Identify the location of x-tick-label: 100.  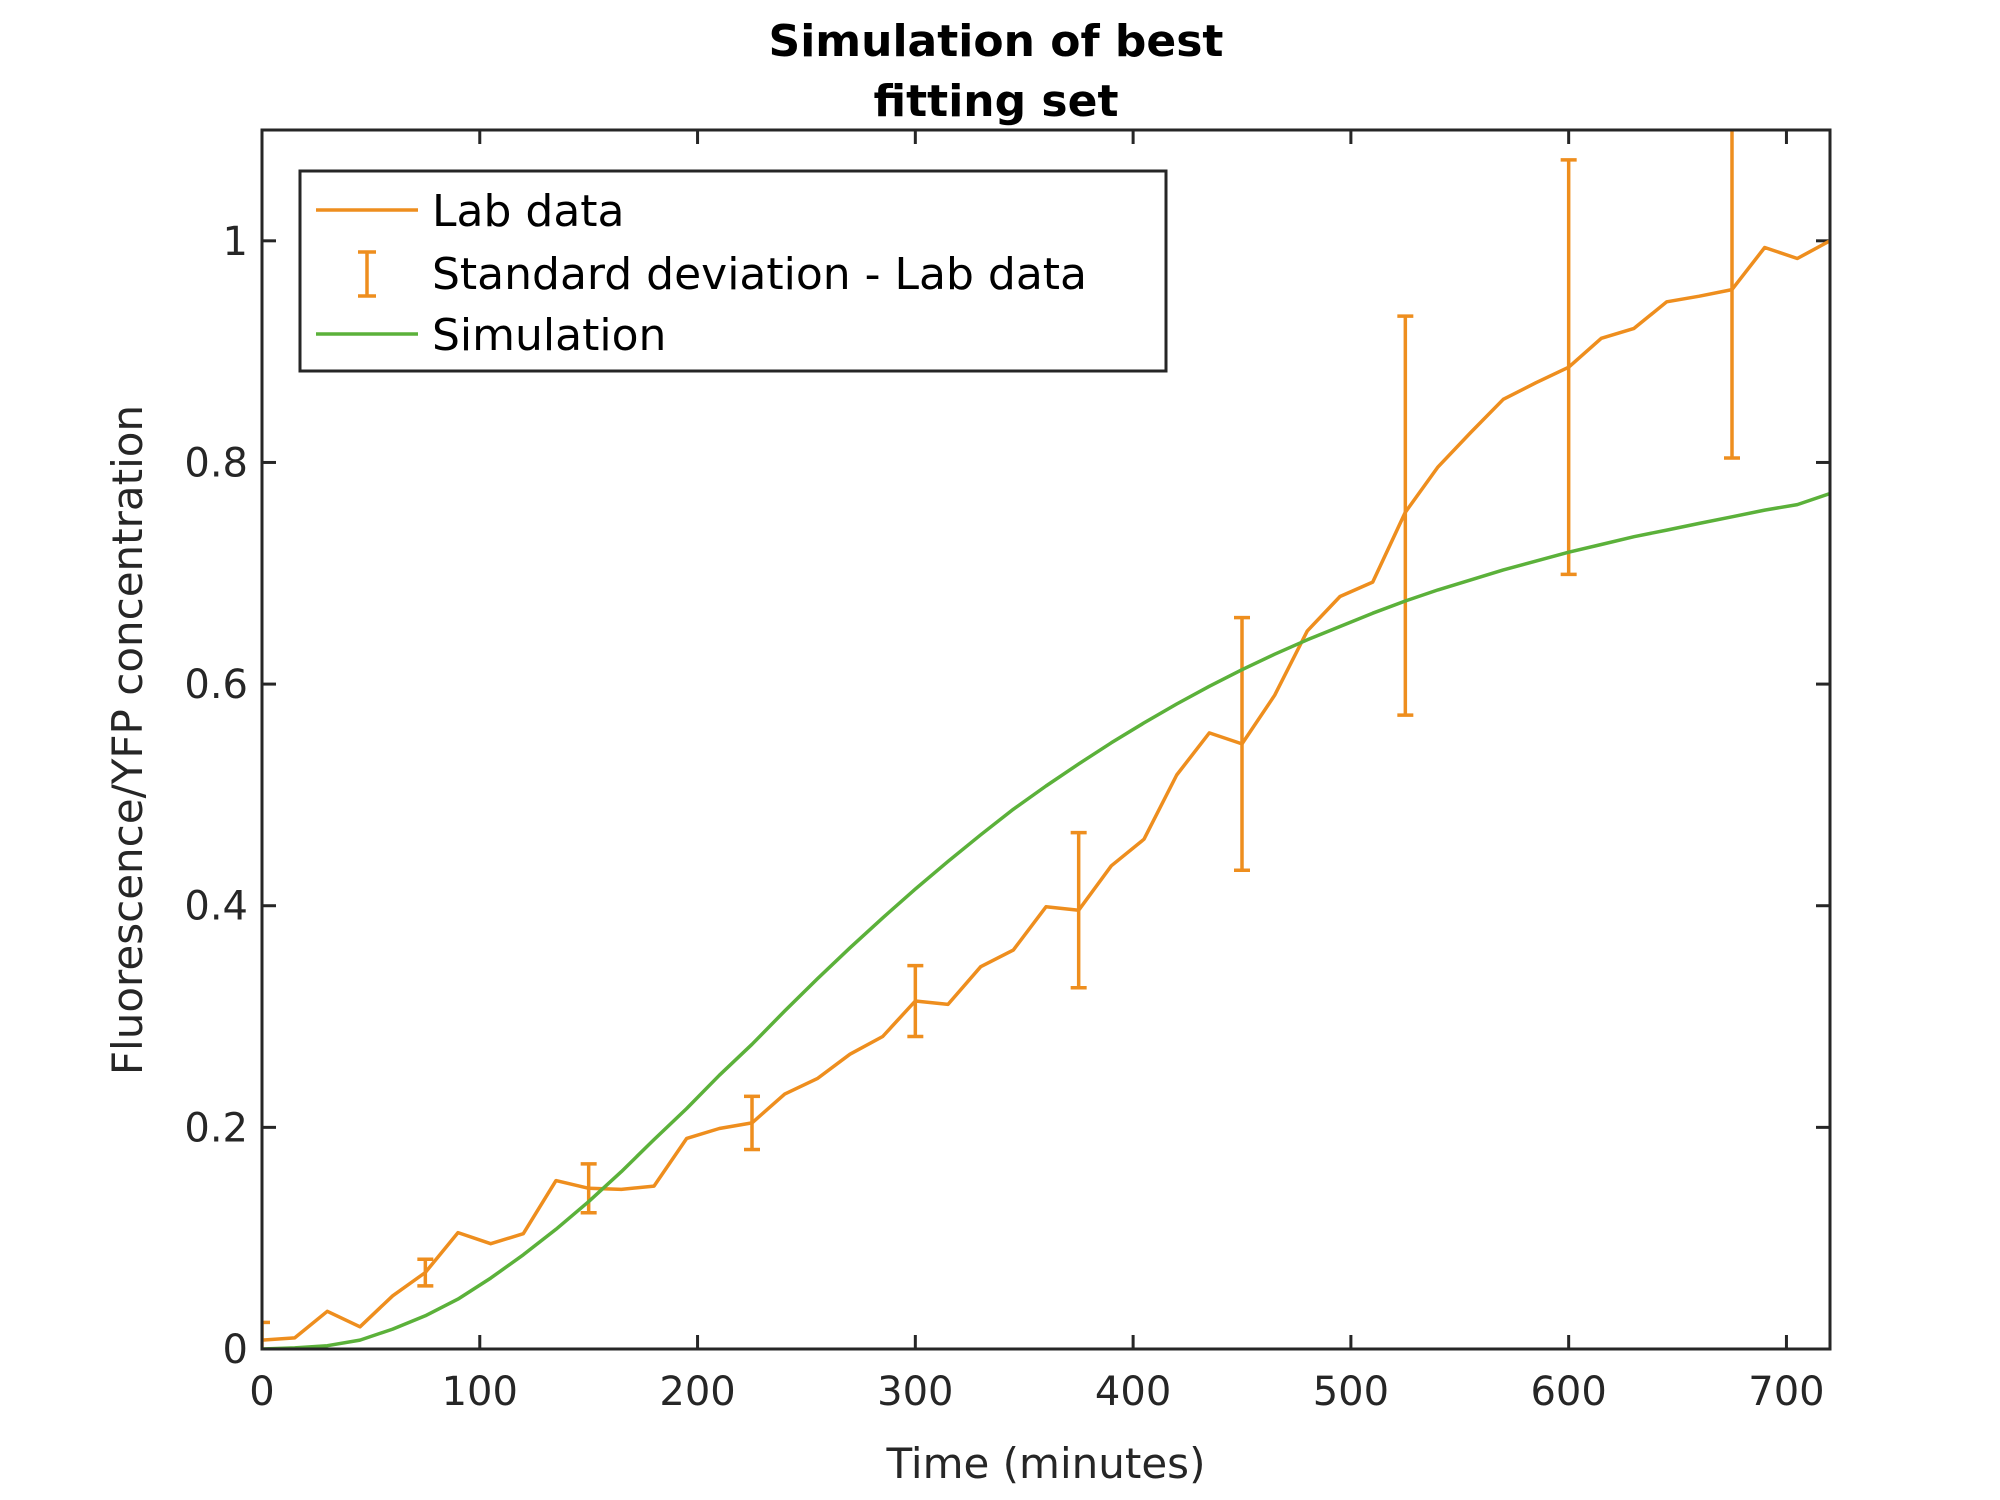
(480, 1392).